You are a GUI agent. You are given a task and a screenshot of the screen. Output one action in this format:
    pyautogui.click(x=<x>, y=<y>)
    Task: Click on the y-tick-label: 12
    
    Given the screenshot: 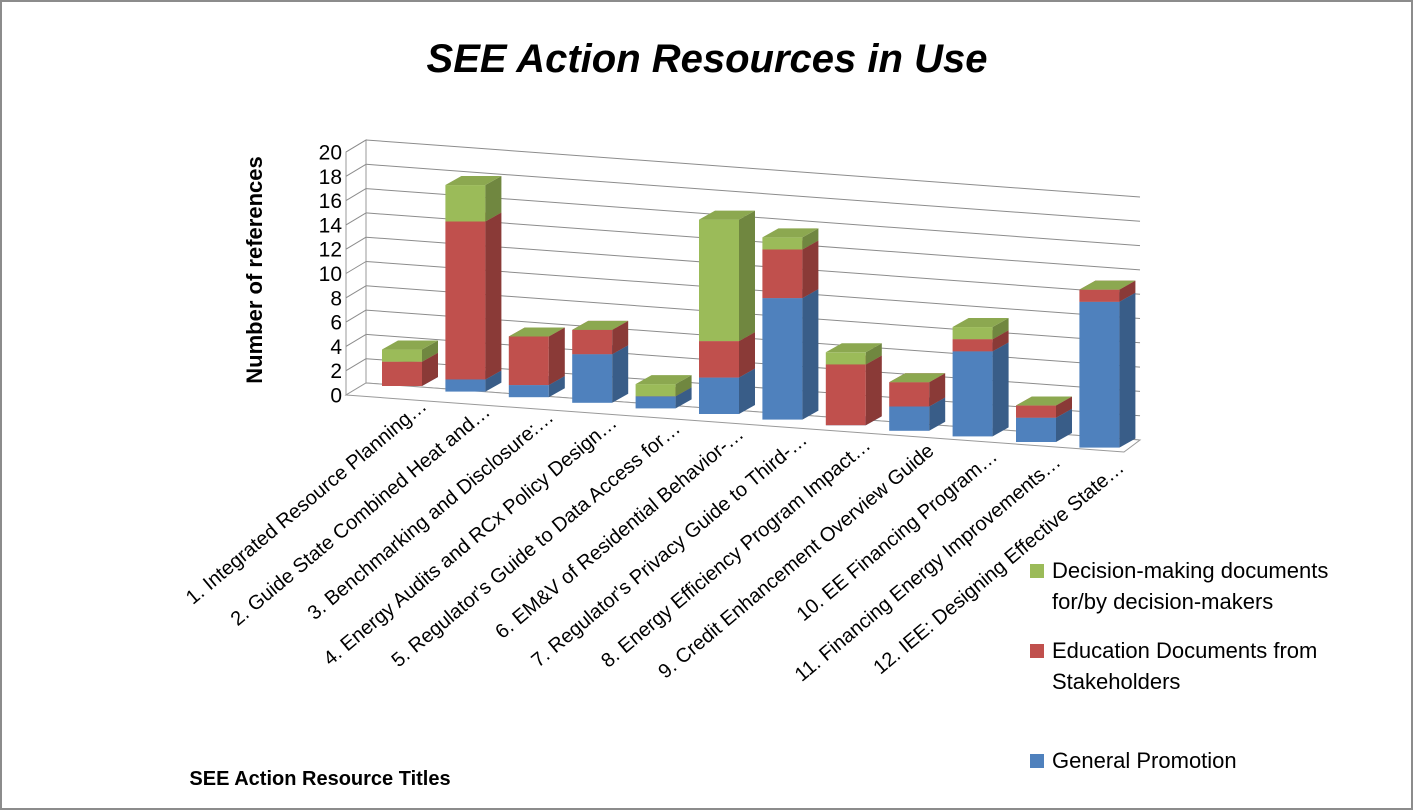 What is the action you would take?
    pyautogui.click(x=330, y=250)
    